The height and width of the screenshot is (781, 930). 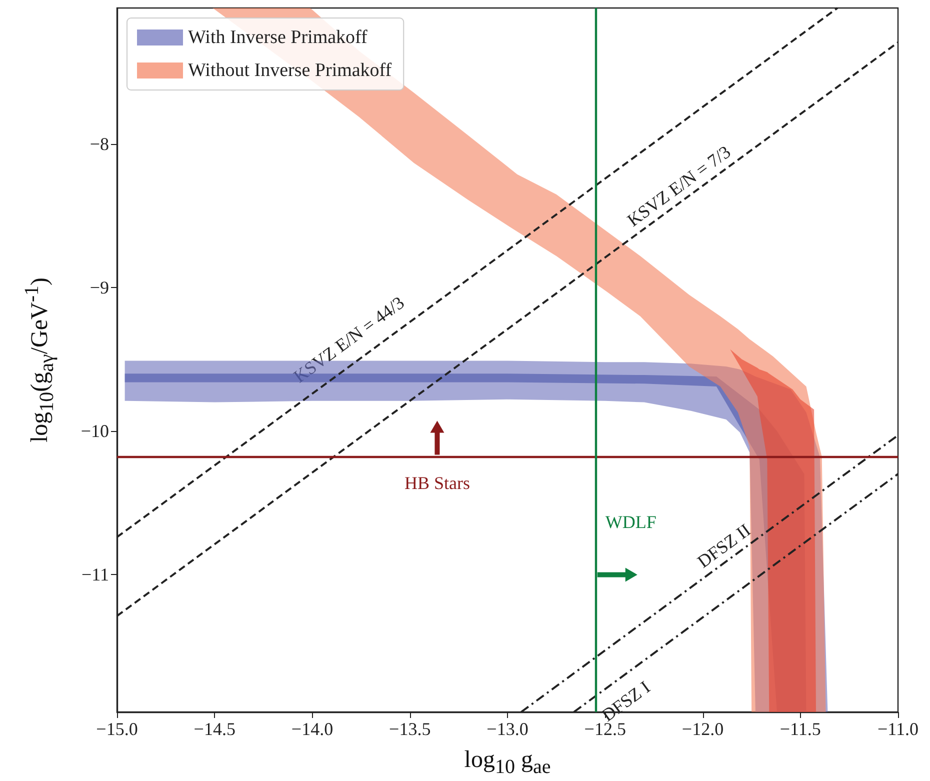 What do you see at coordinates (215, 729) in the screenshot?
I see `x-tick-label: −14.5` at bounding box center [215, 729].